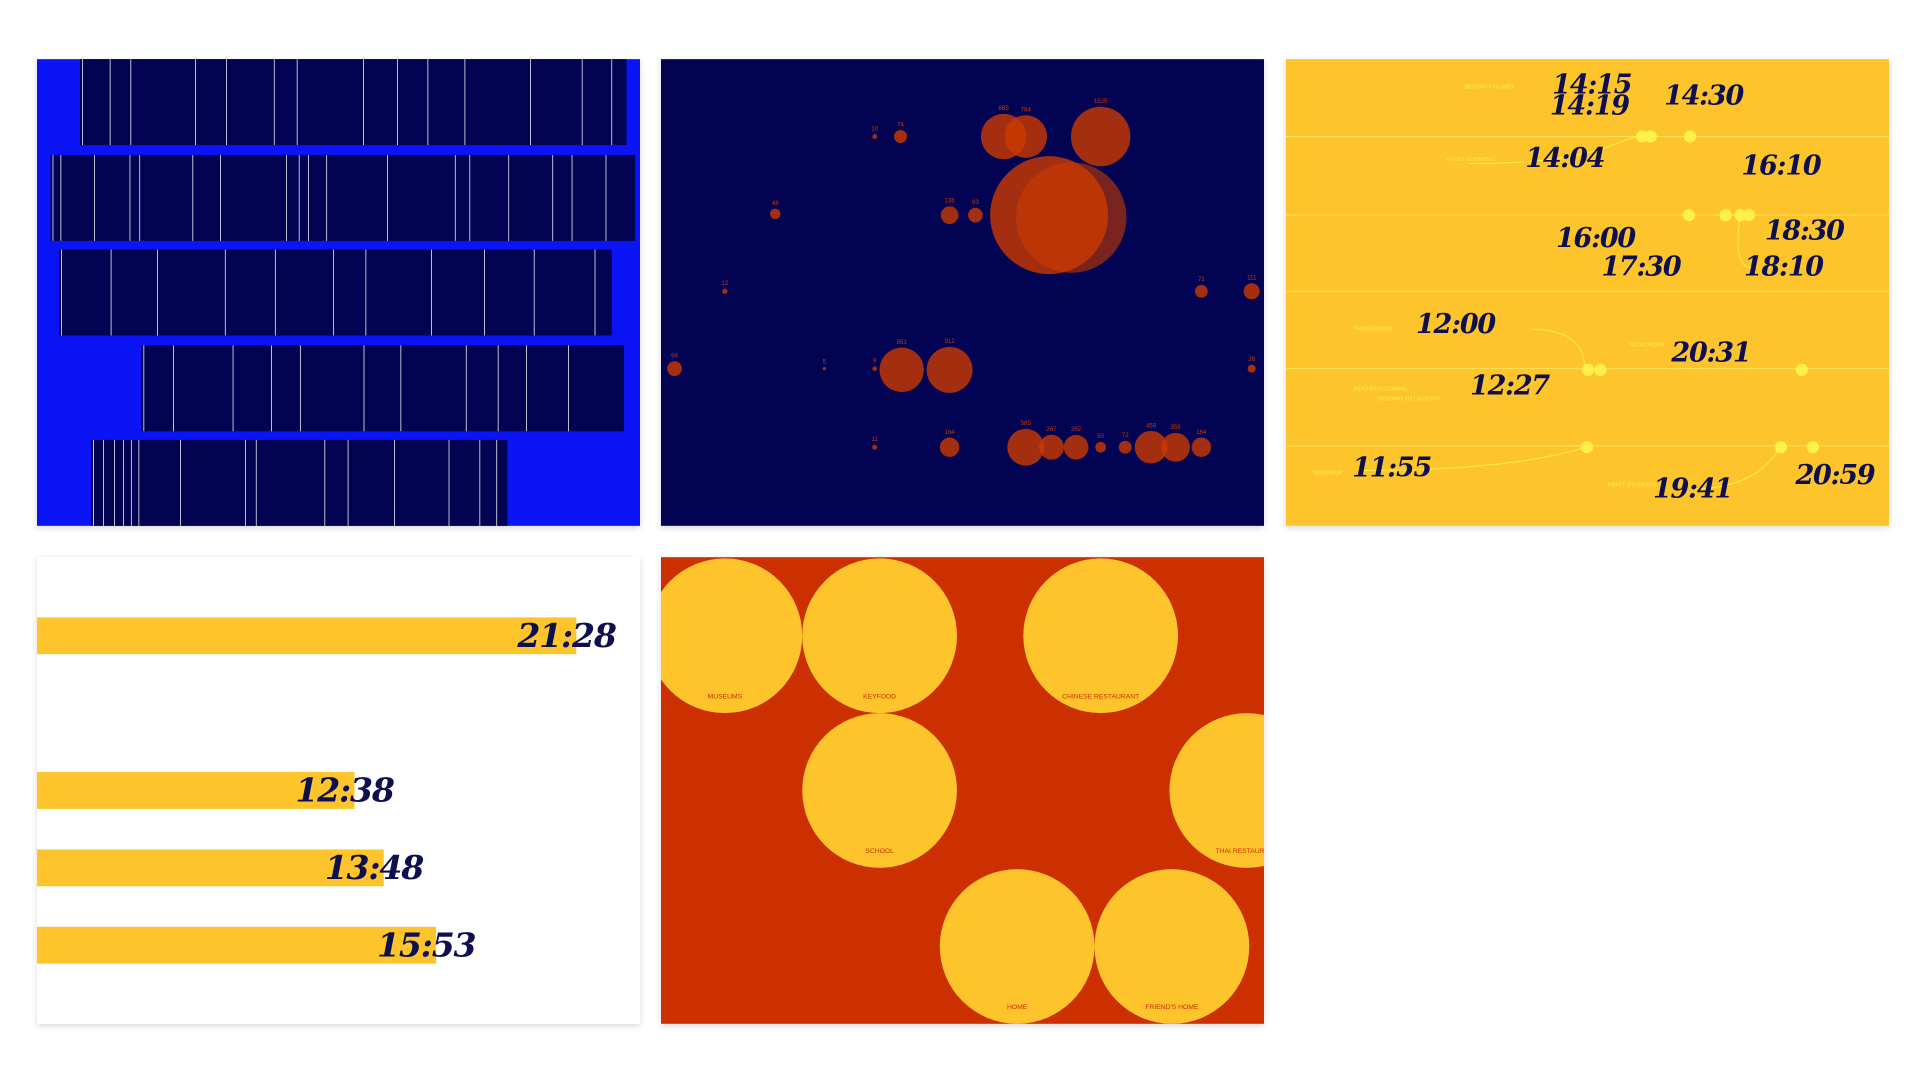  What do you see at coordinates (1151, 425) in the screenshot?
I see `bubble-label: 458` at bounding box center [1151, 425].